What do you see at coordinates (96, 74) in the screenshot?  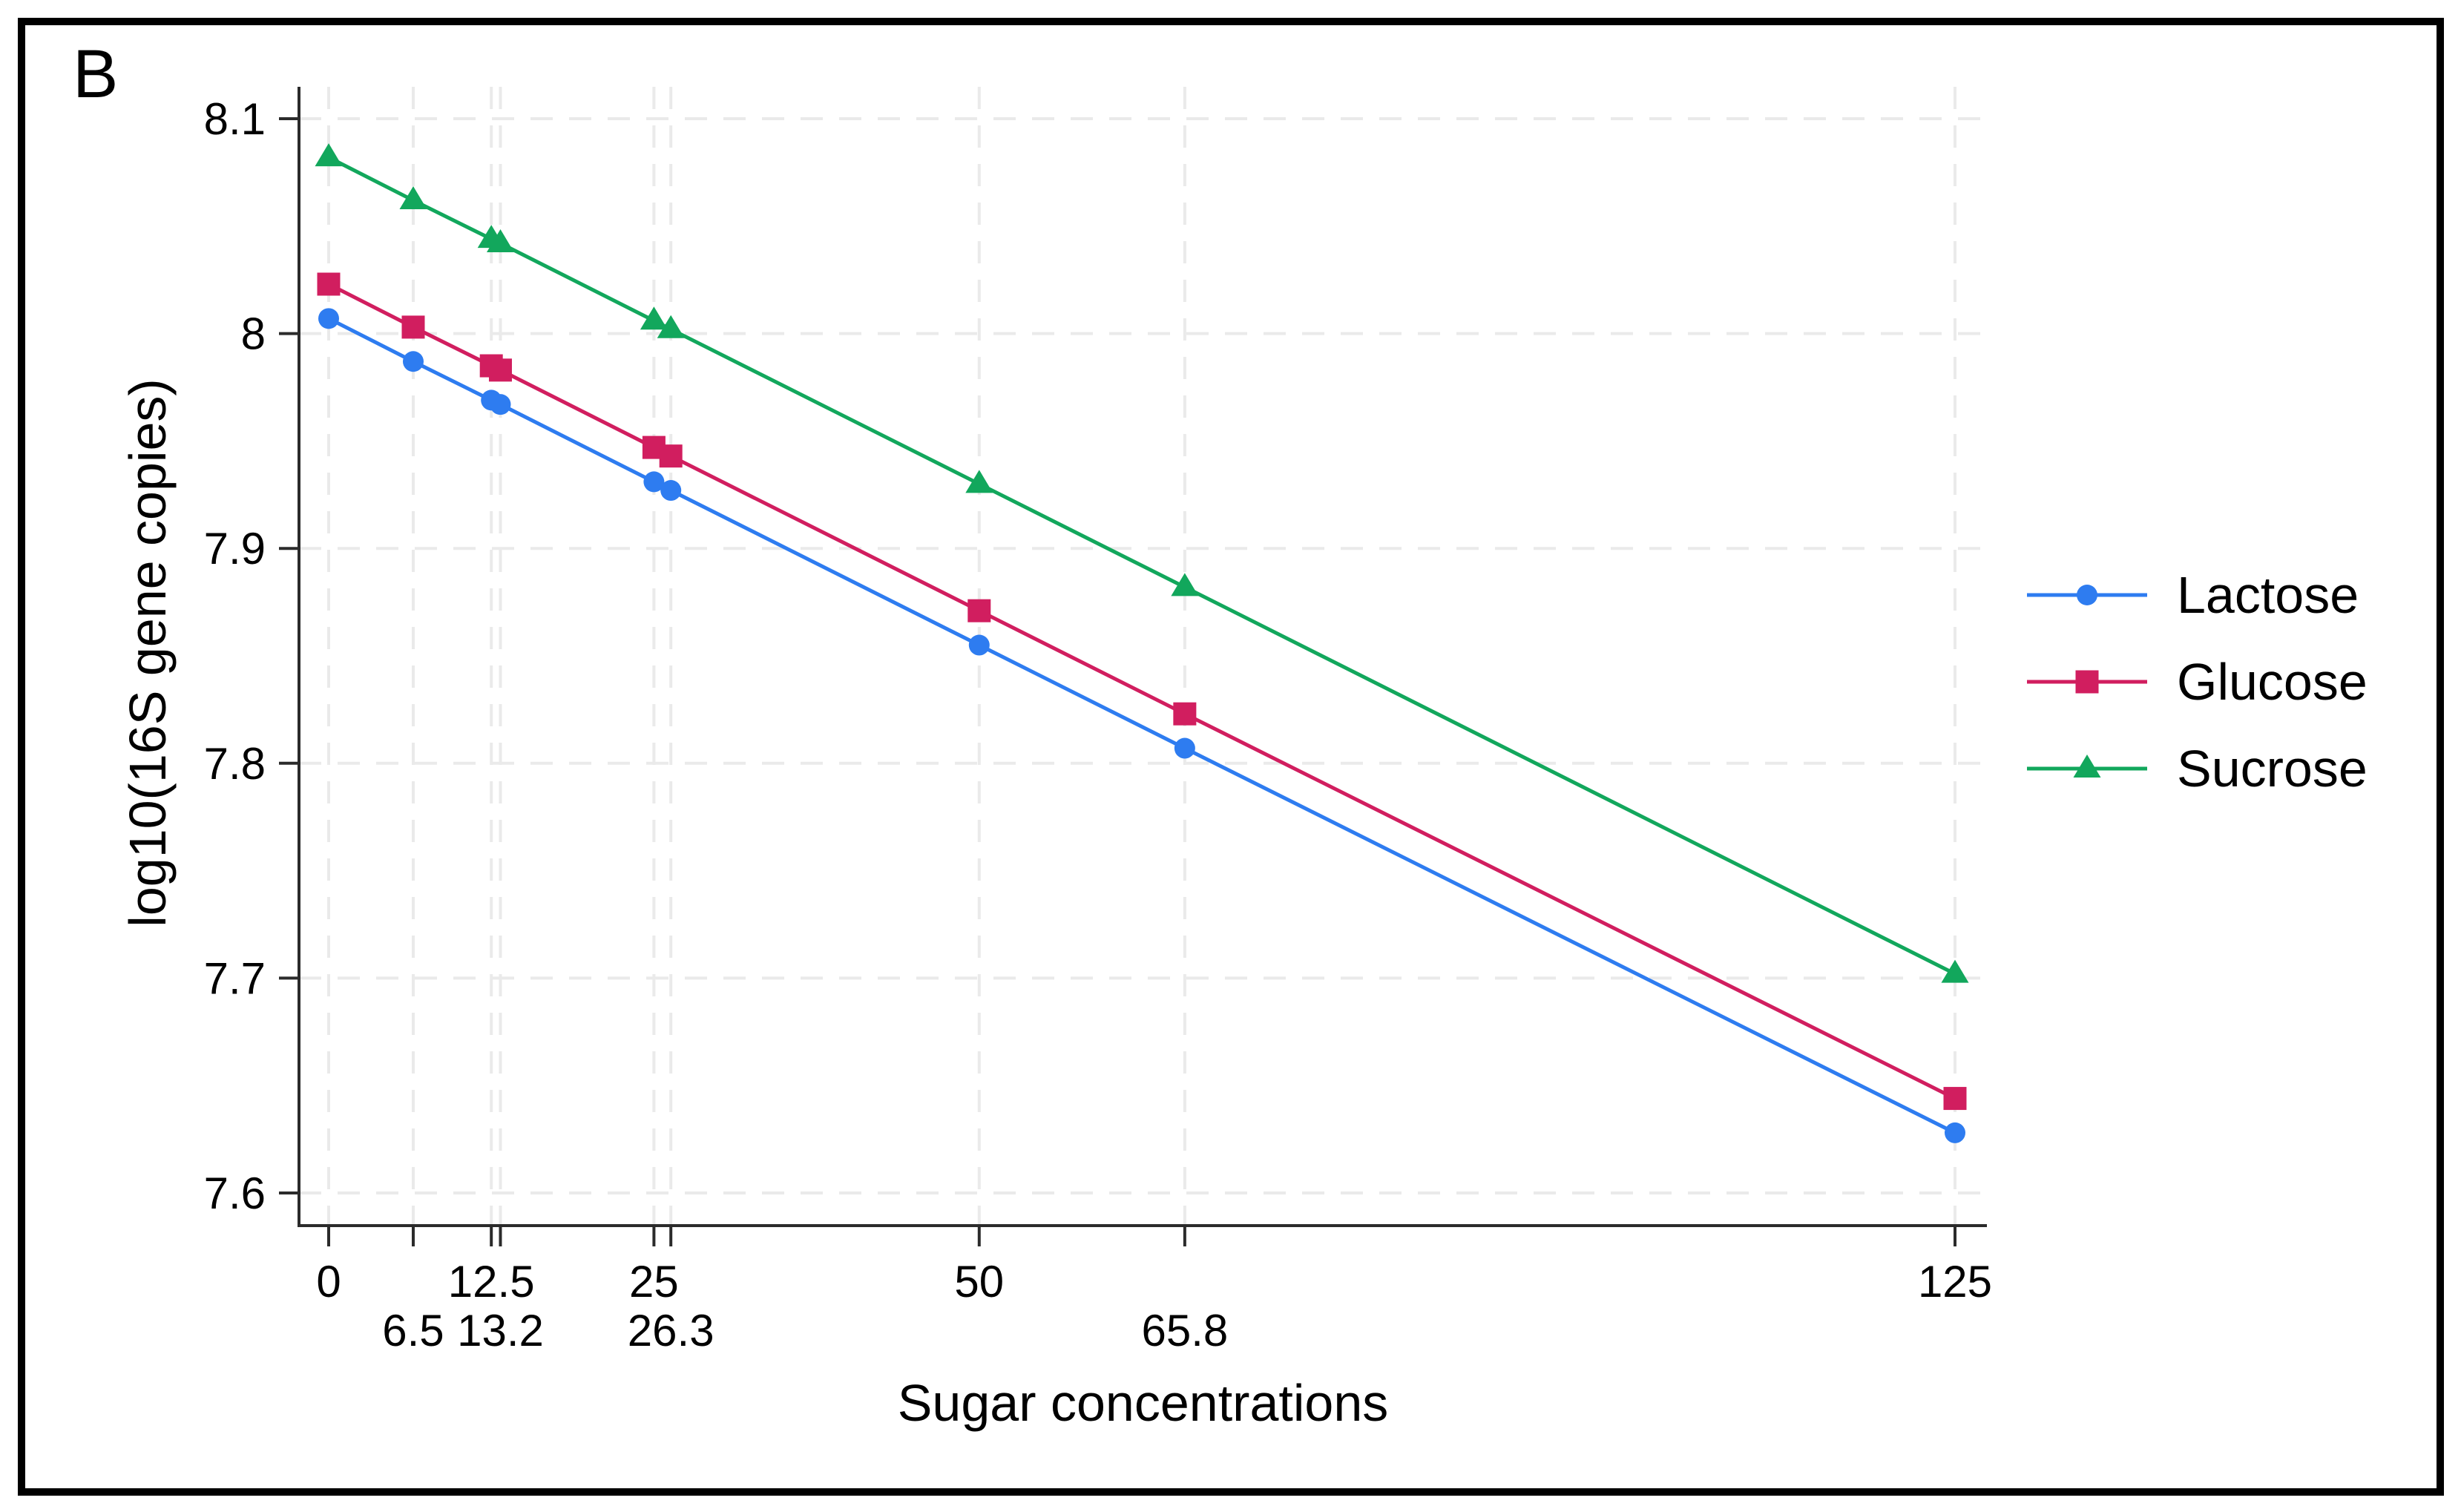 I see `panel-label: B` at bounding box center [96, 74].